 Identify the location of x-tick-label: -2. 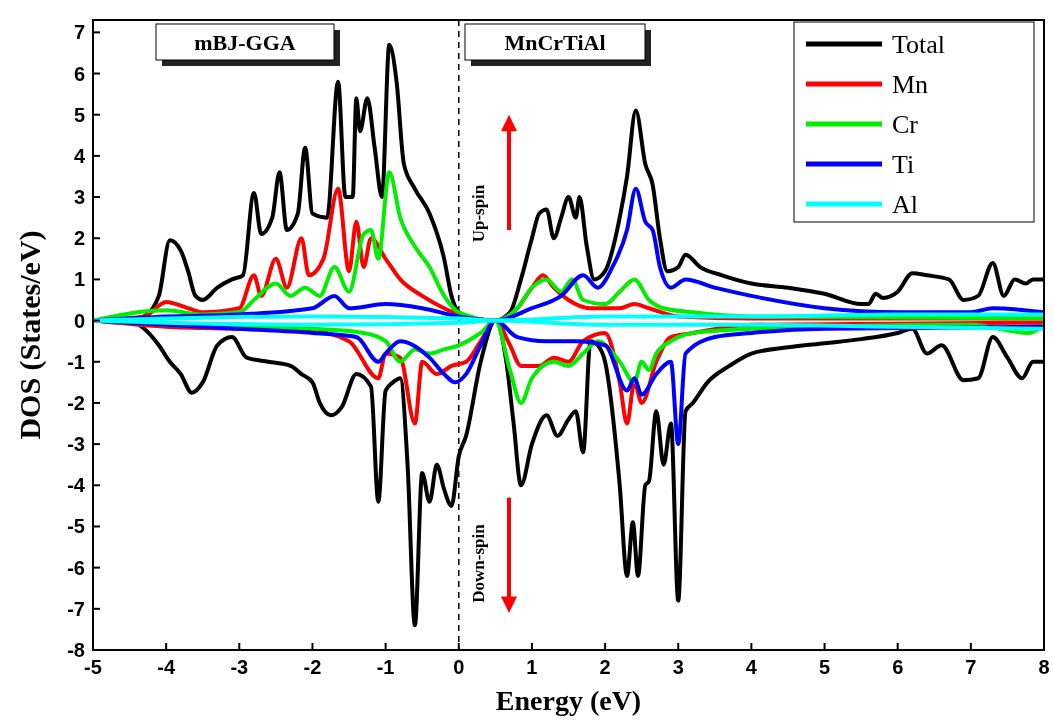
(312, 667).